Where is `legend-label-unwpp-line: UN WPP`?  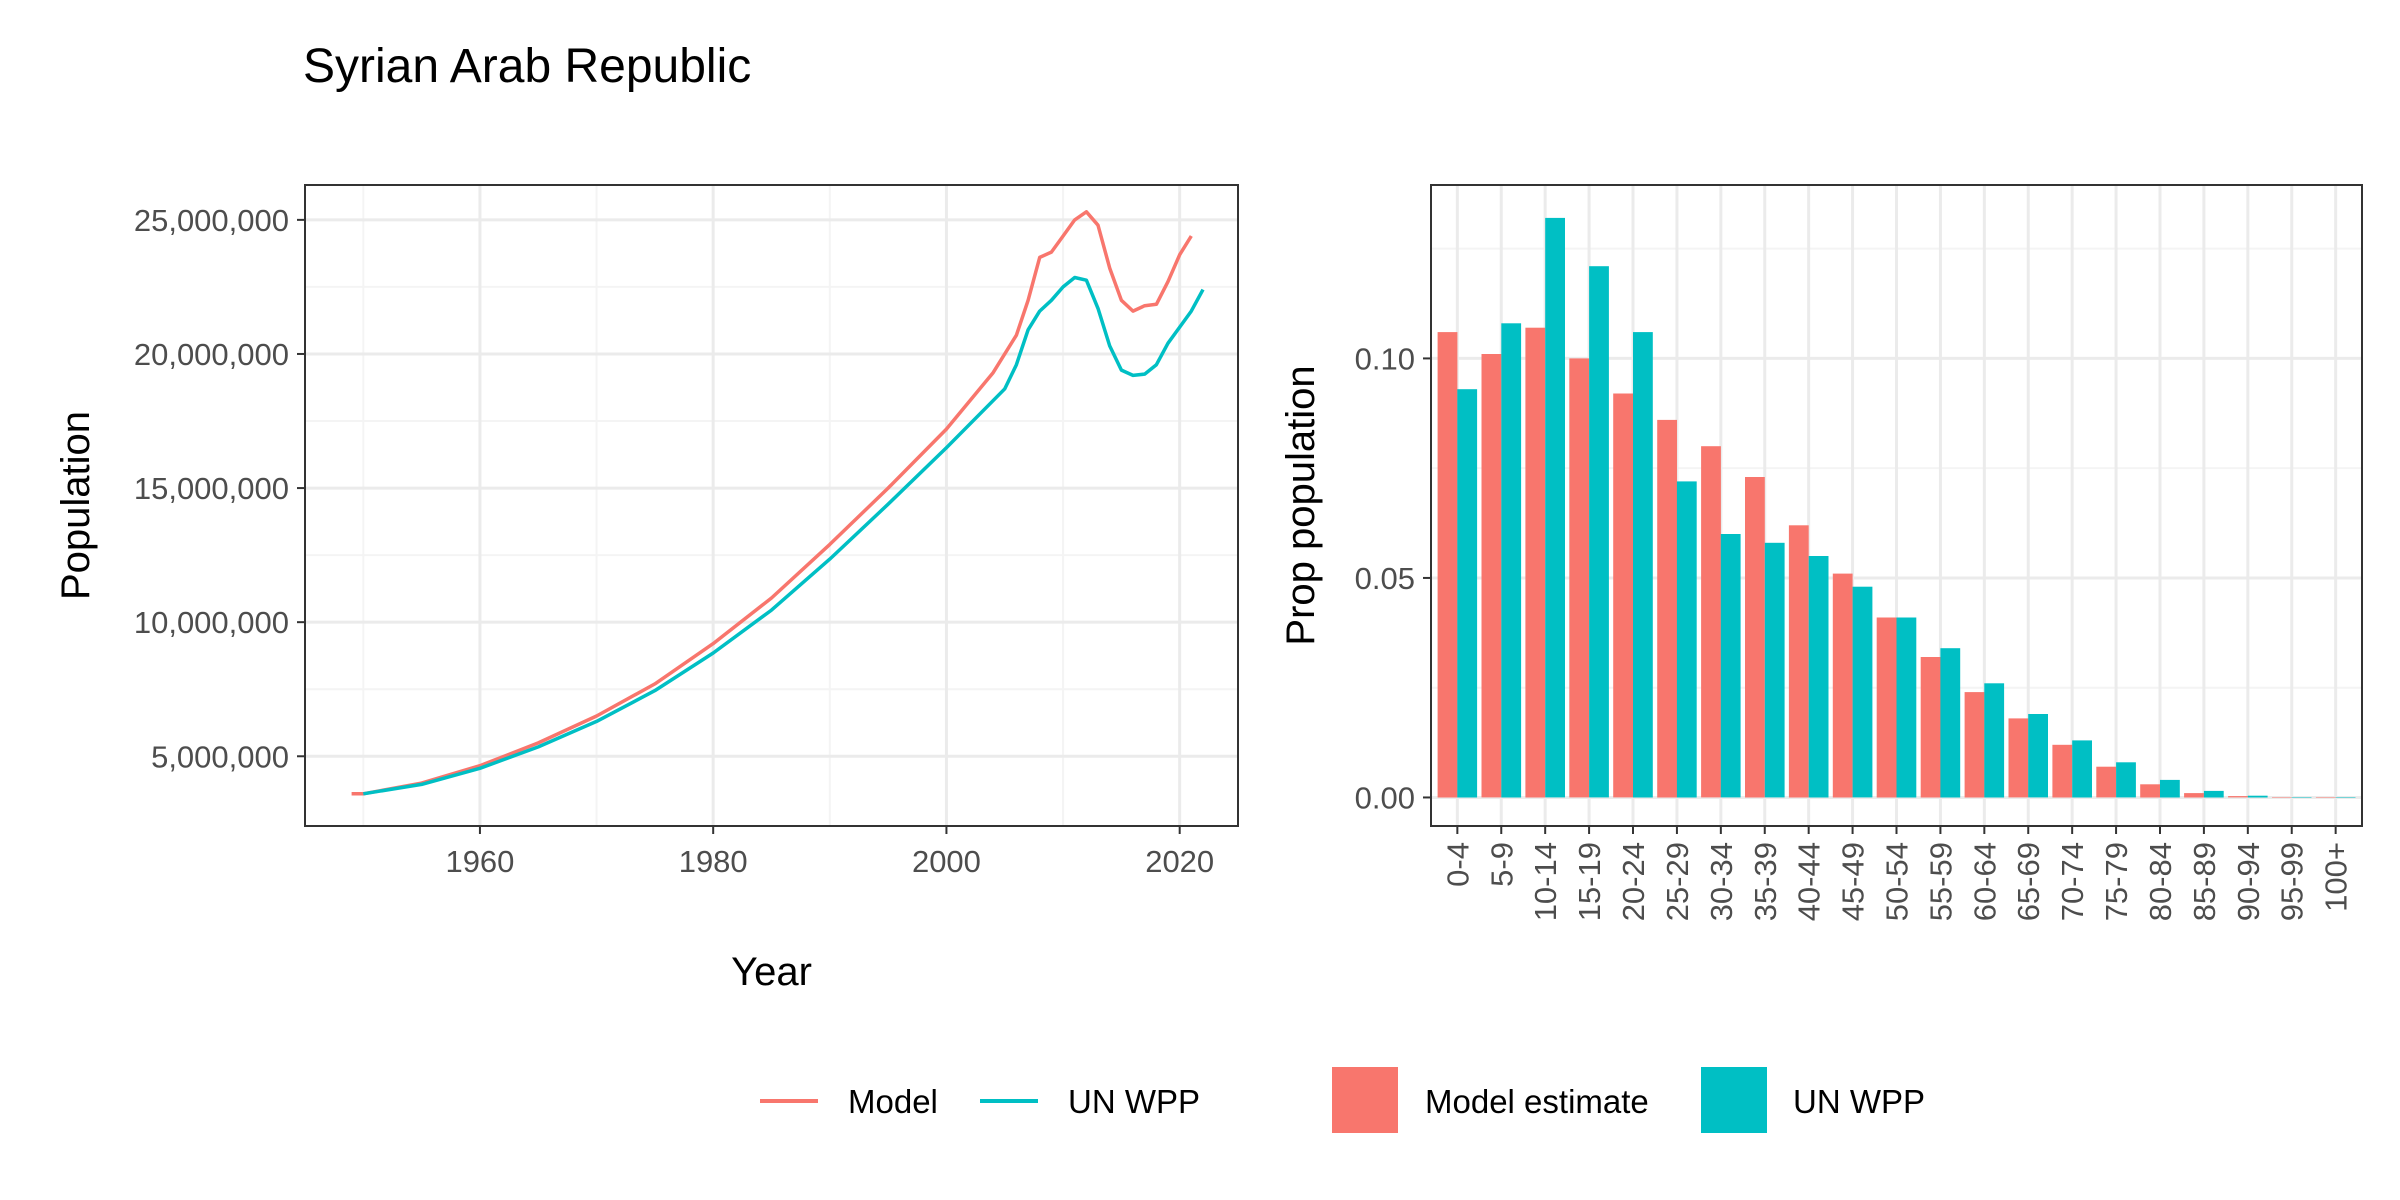 legend-label-unwpp-line: UN WPP is located at coordinates (1134, 1101).